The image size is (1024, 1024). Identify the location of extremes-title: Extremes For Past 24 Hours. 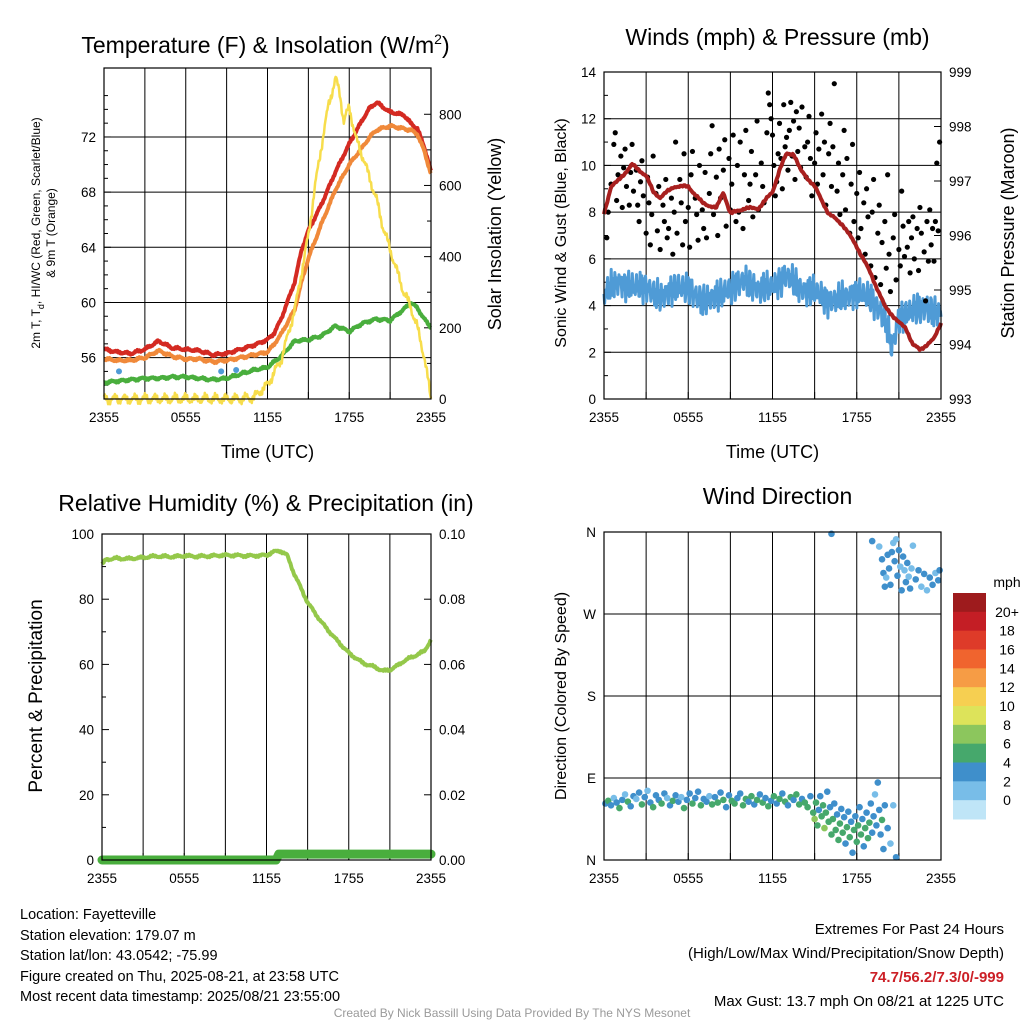
(909, 929).